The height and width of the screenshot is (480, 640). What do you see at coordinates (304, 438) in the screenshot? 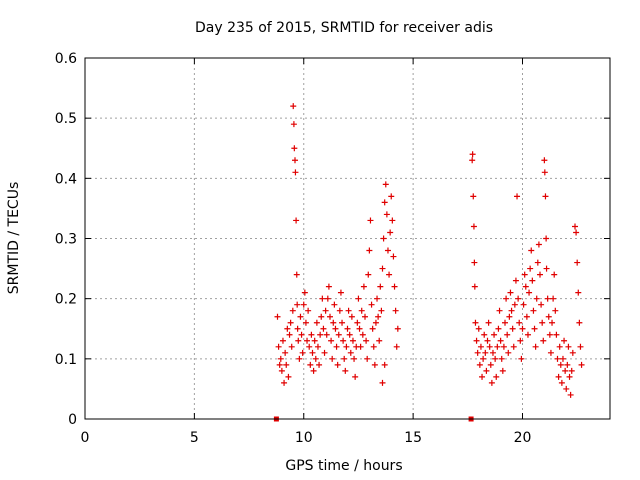
I see `x-tick-label: 10` at bounding box center [304, 438].